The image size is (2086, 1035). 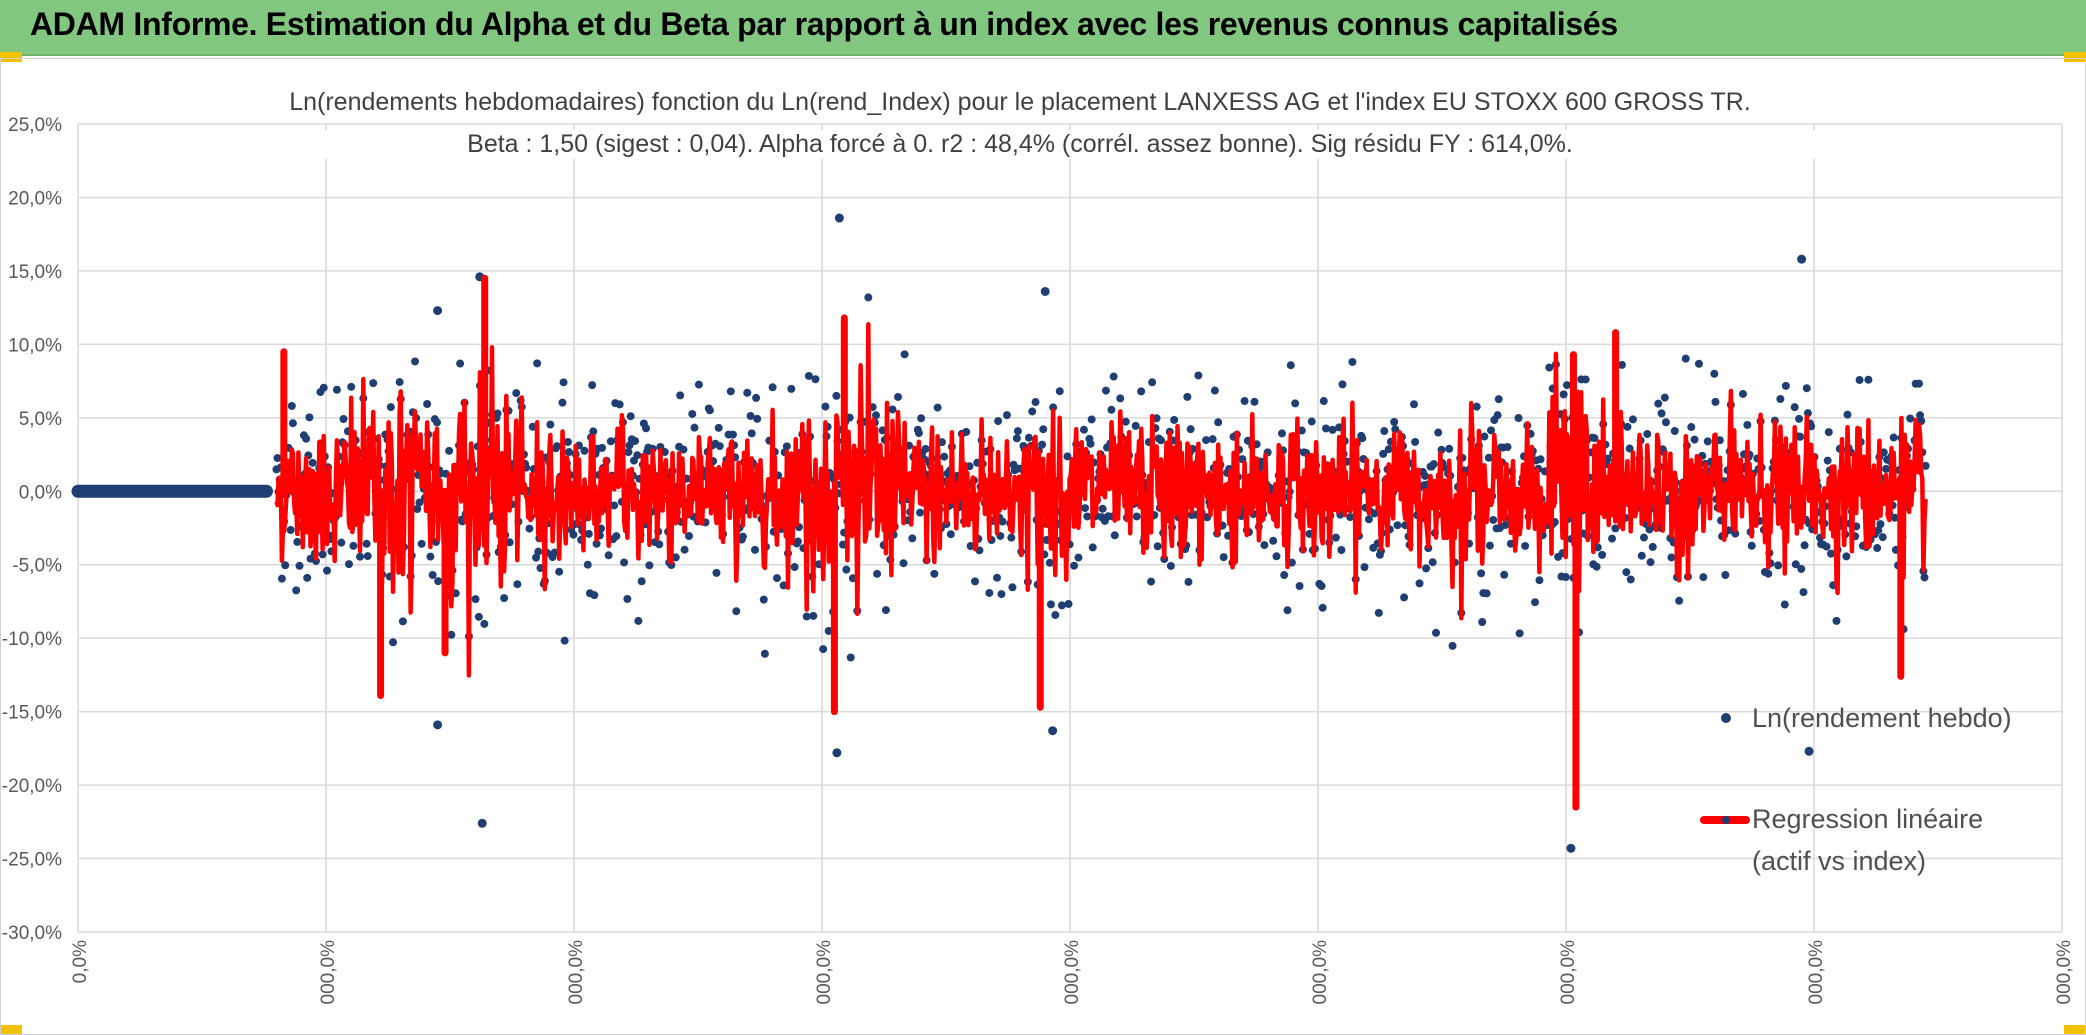 I want to click on corner-marker-top-left, so click(x=11, y=57).